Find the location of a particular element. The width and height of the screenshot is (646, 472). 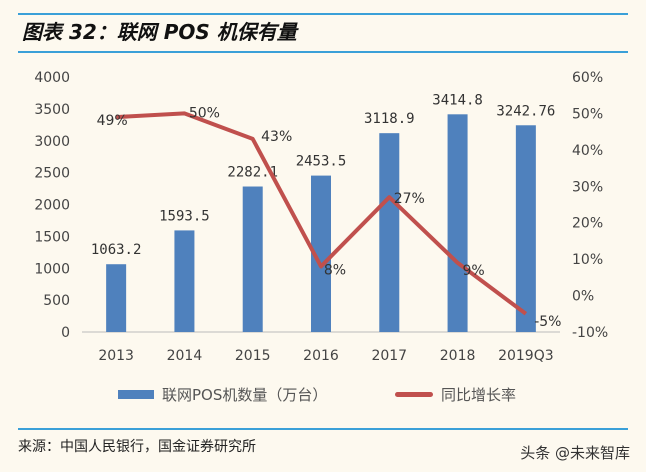

bar-data-label: 2282.1 is located at coordinates (252, 173).